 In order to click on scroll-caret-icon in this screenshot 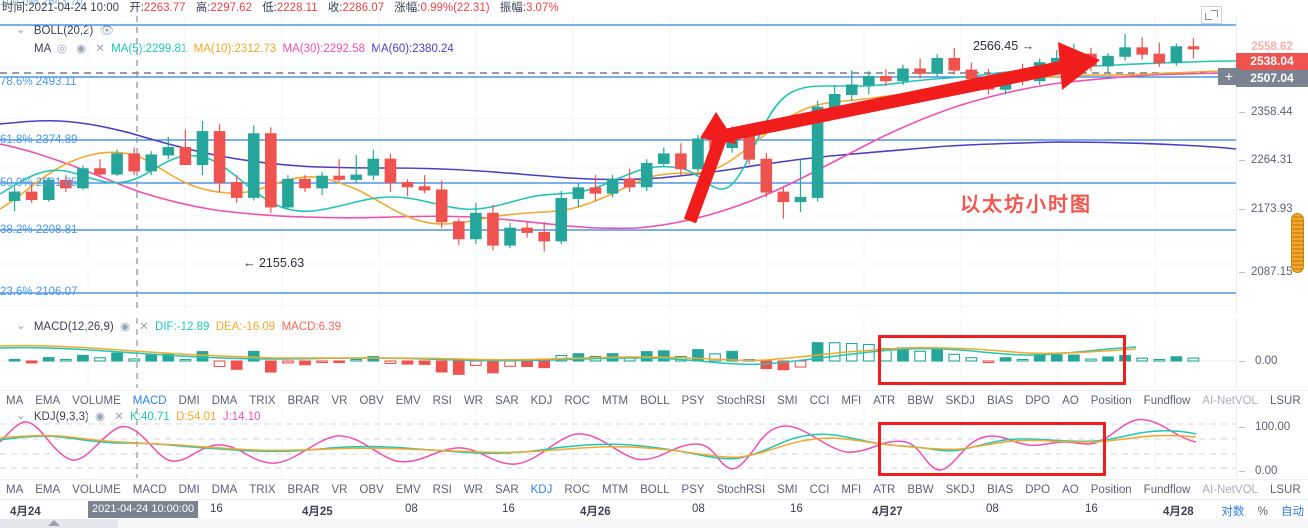, I will do `click(54, 523)`.